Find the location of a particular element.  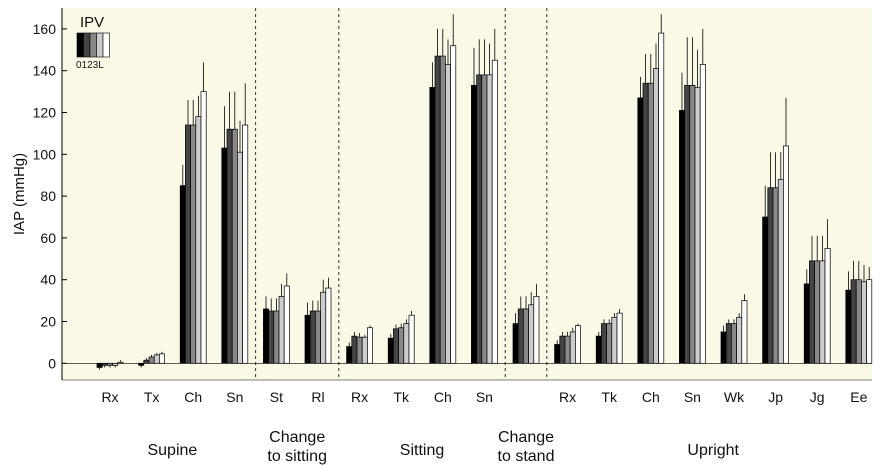

x-tick-label-2: Ch is located at coordinates (193, 397).